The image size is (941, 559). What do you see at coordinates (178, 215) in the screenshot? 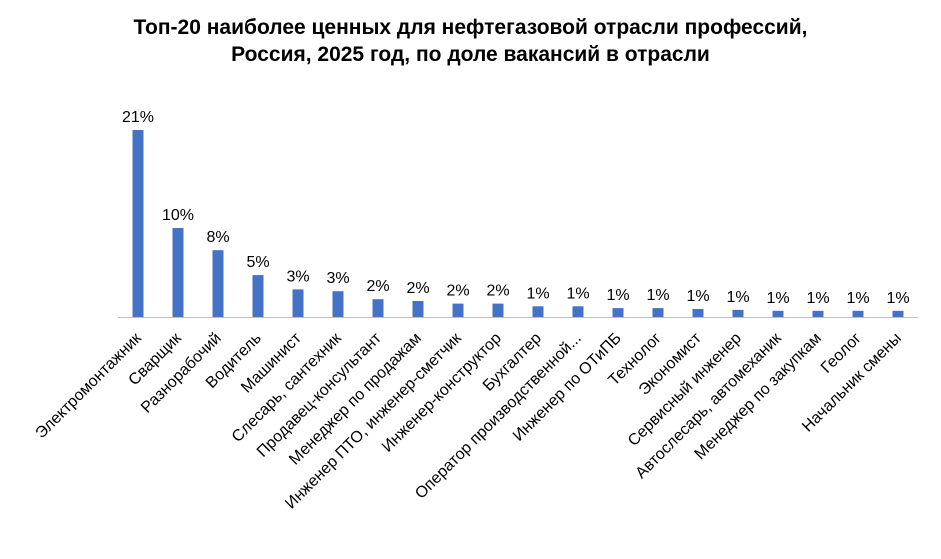
I see `data-label-2: 10%` at bounding box center [178, 215].